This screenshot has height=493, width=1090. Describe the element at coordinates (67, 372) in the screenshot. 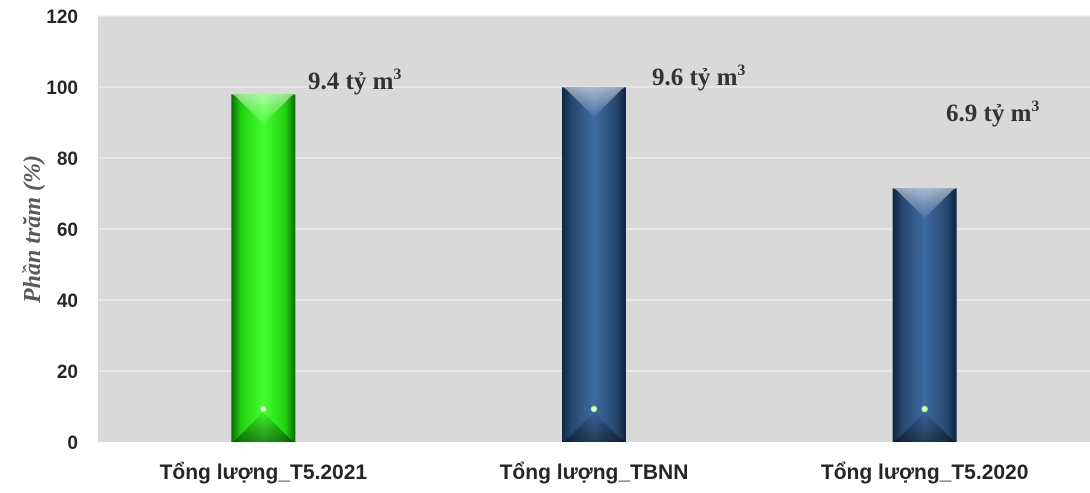

I see `y-tick-label: 20` at that location.